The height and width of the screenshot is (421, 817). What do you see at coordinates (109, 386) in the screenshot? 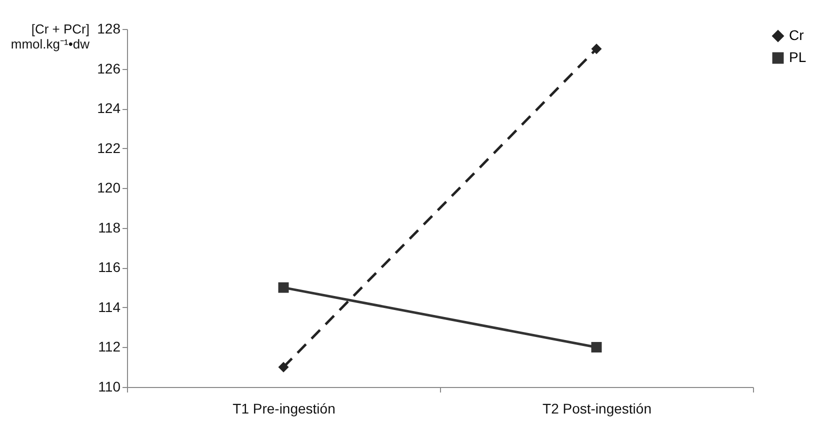
I see `y-tick-label: 110` at bounding box center [109, 386].